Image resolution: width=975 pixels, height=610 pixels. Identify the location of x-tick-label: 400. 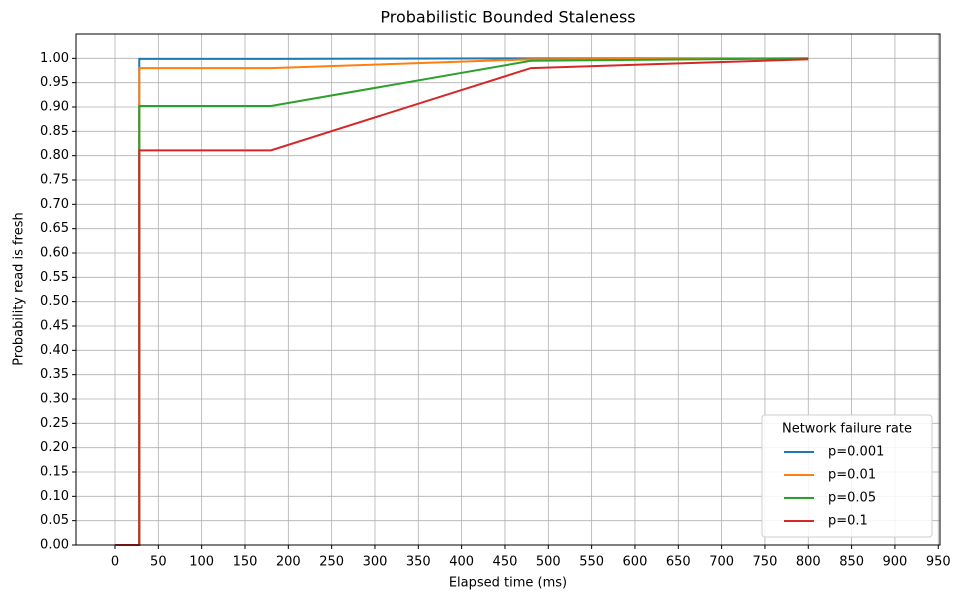
(461, 562).